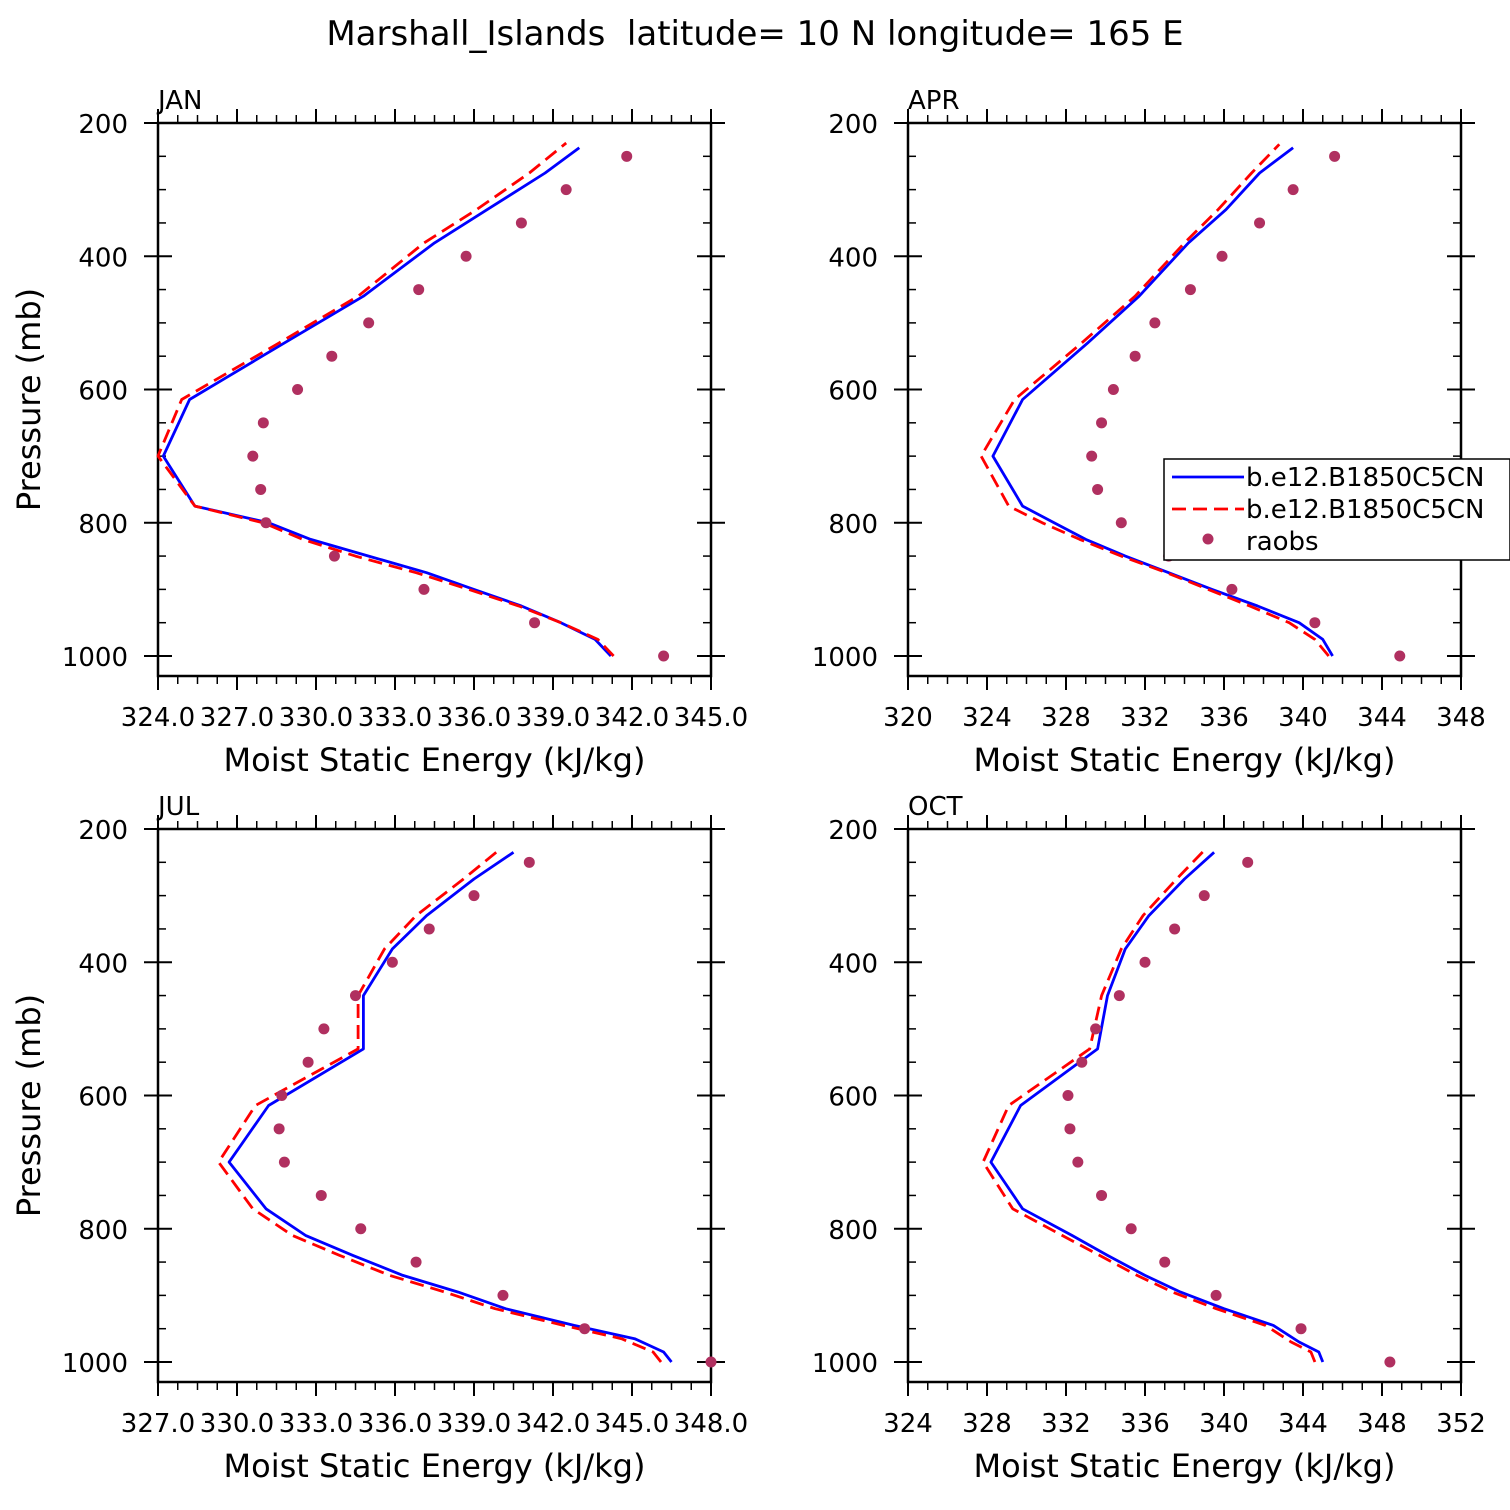  What do you see at coordinates (934, 101) in the screenshot?
I see `panel-label: APR` at bounding box center [934, 101].